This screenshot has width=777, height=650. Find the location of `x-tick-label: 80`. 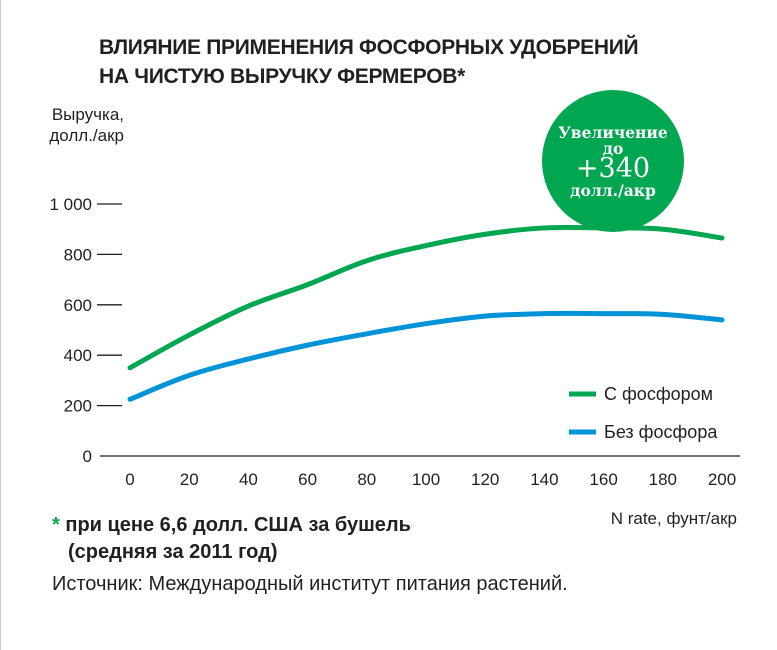

x-tick-label: 80 is located at coordinates (366, 479).